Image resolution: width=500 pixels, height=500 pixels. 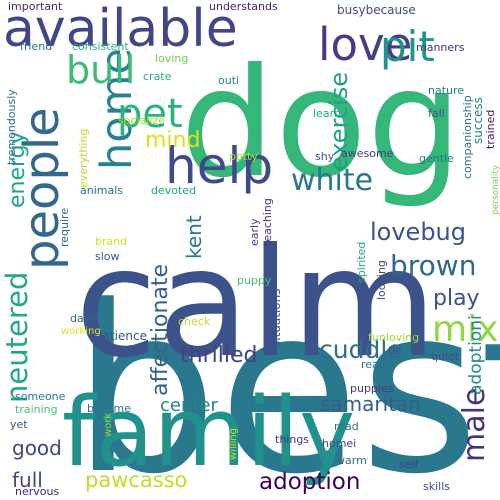 I want to click on word-affectionate: affectionate, so click(x=160, y=330).